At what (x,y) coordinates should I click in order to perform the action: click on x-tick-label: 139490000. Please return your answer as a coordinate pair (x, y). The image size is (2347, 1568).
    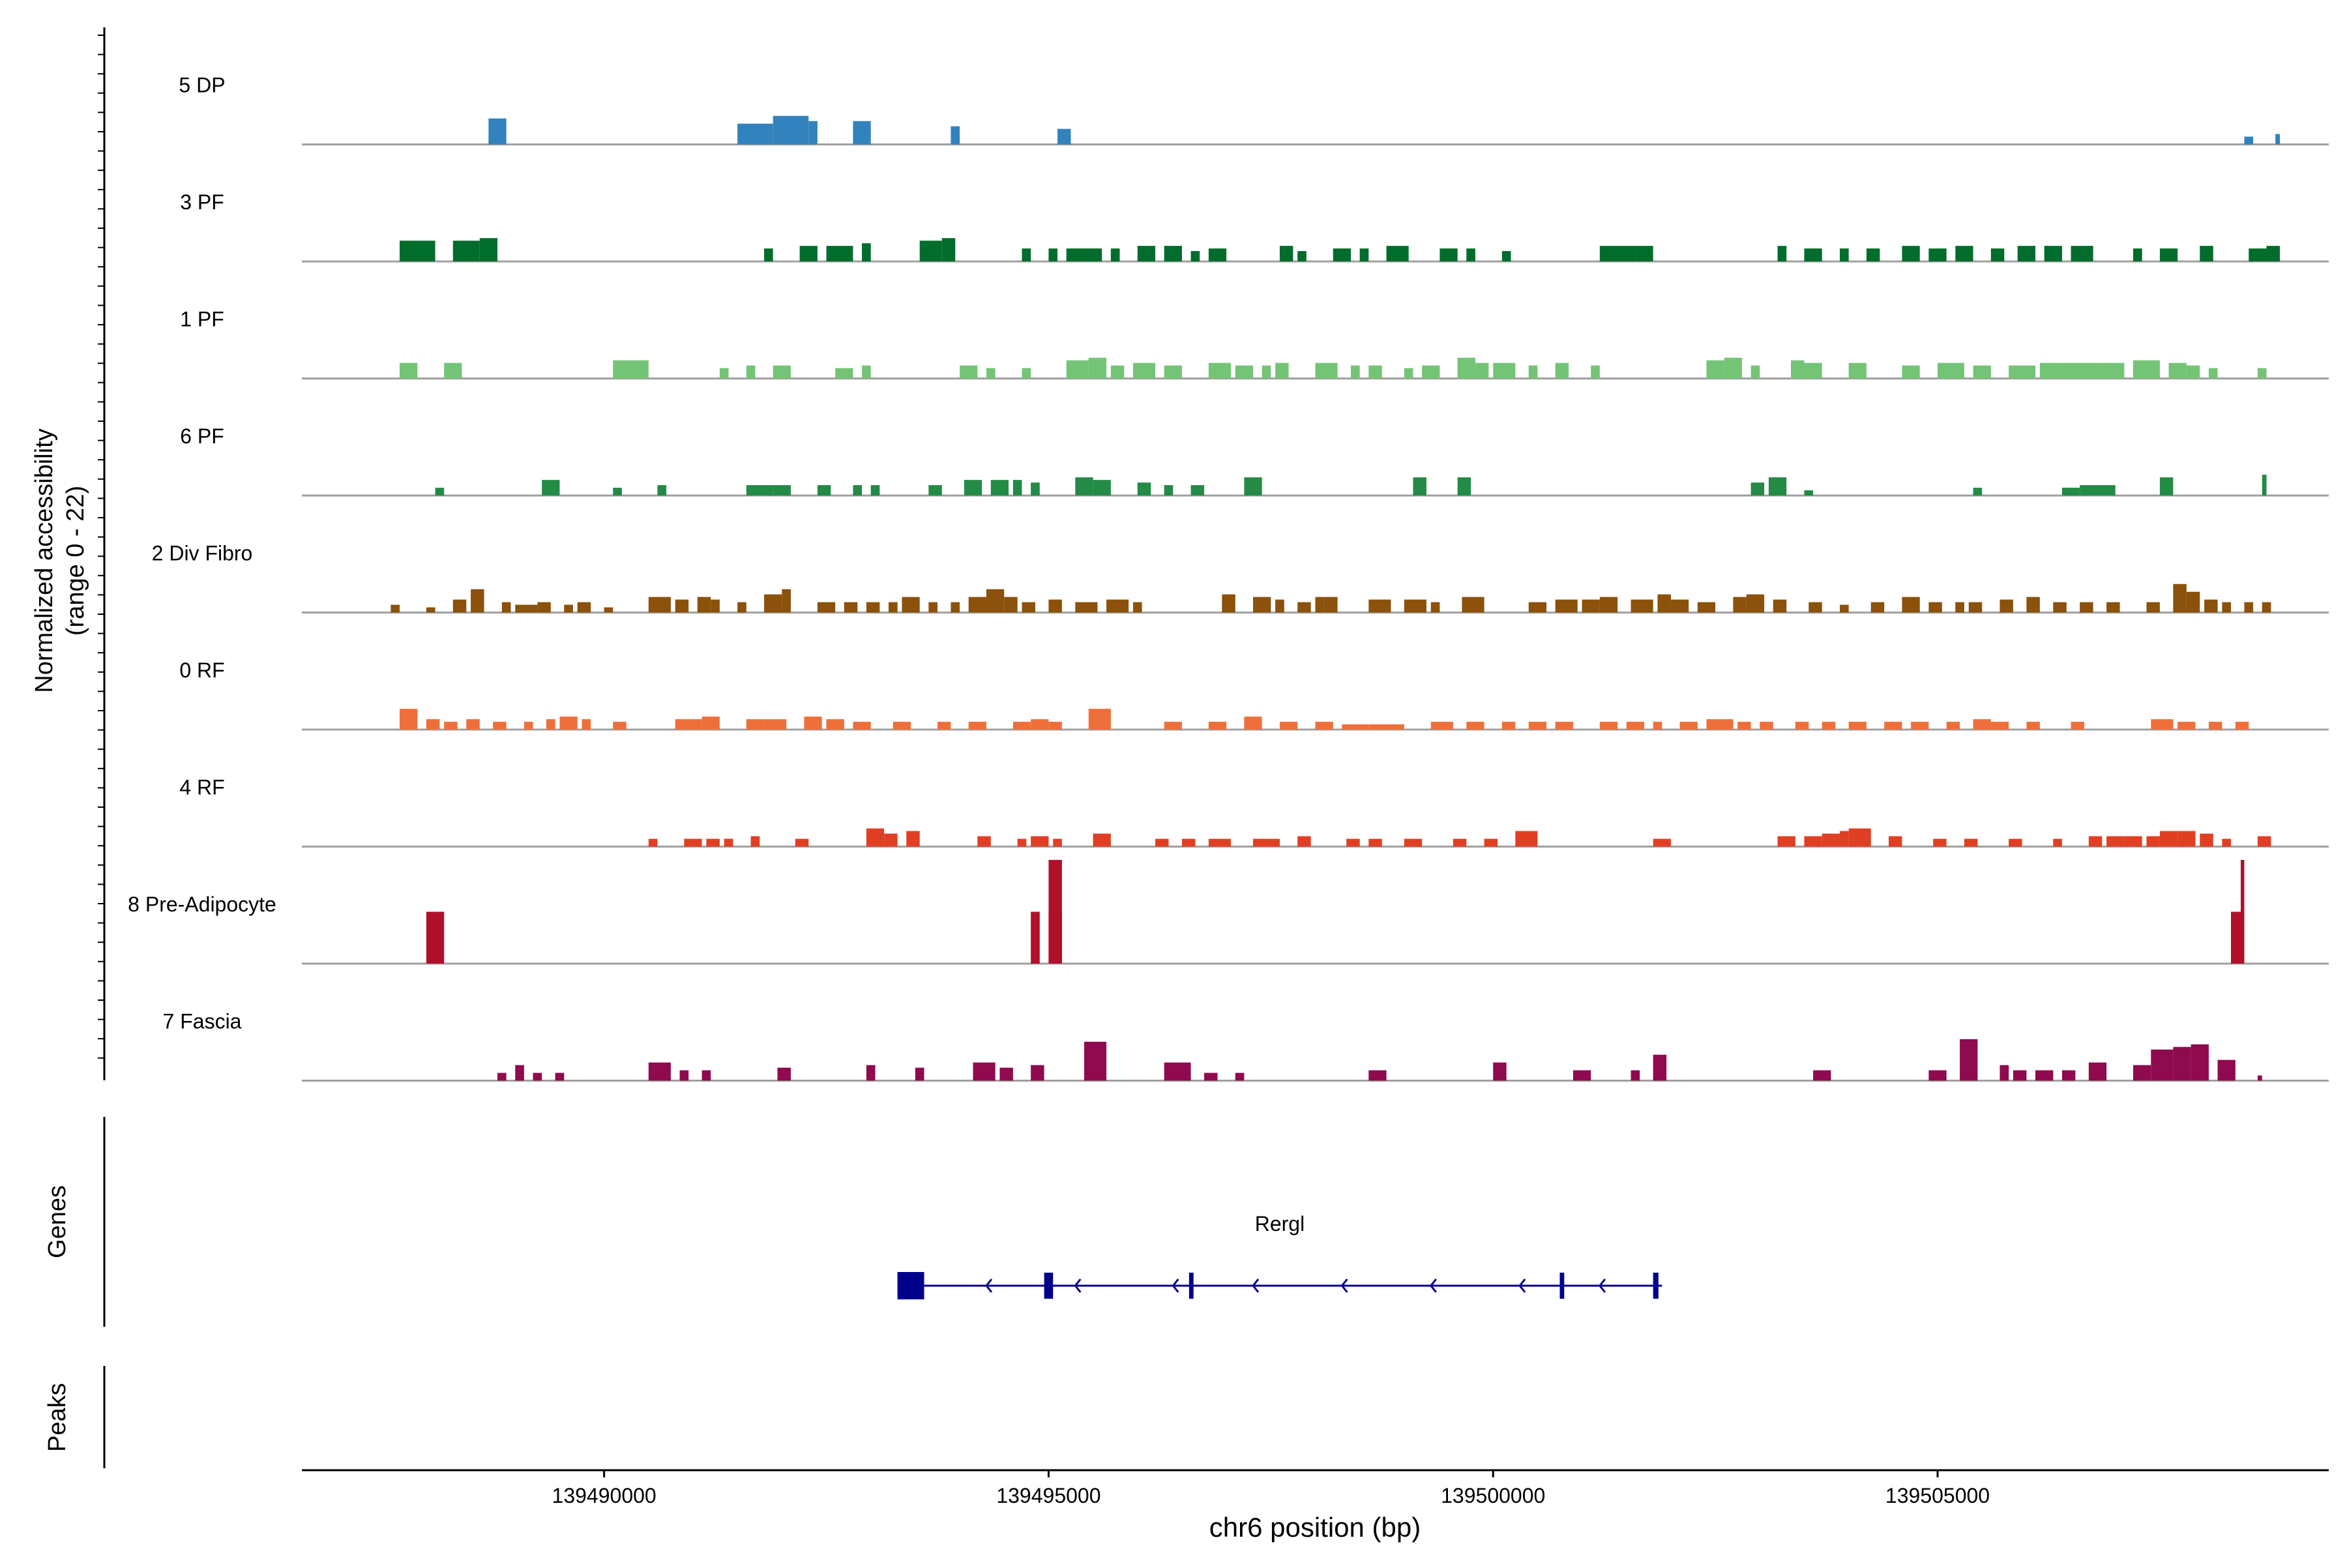
    Looking at the image, I should click on (604, 1495).